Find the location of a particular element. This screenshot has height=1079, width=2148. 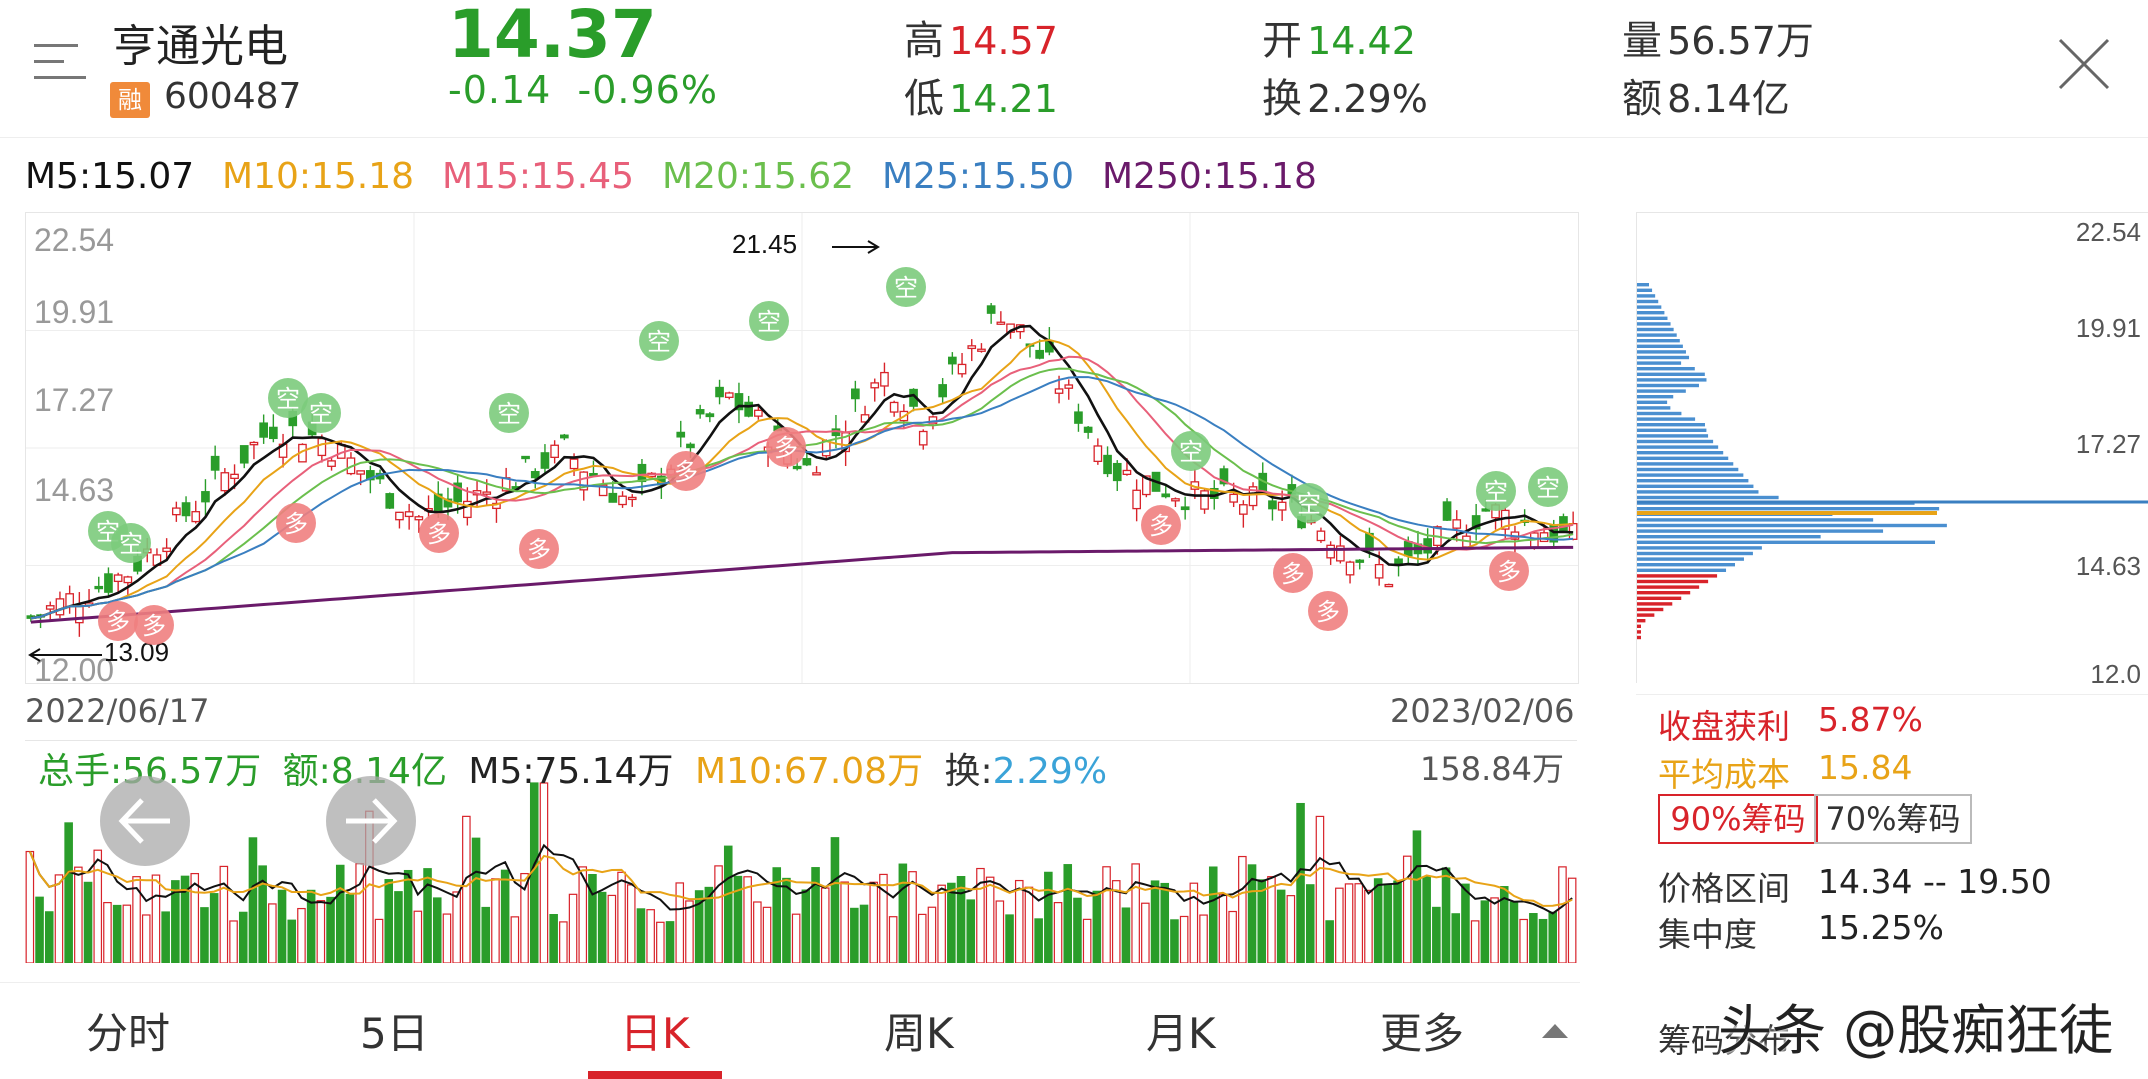

tab-more: 更多 is located at coordinates (1422, 1033).